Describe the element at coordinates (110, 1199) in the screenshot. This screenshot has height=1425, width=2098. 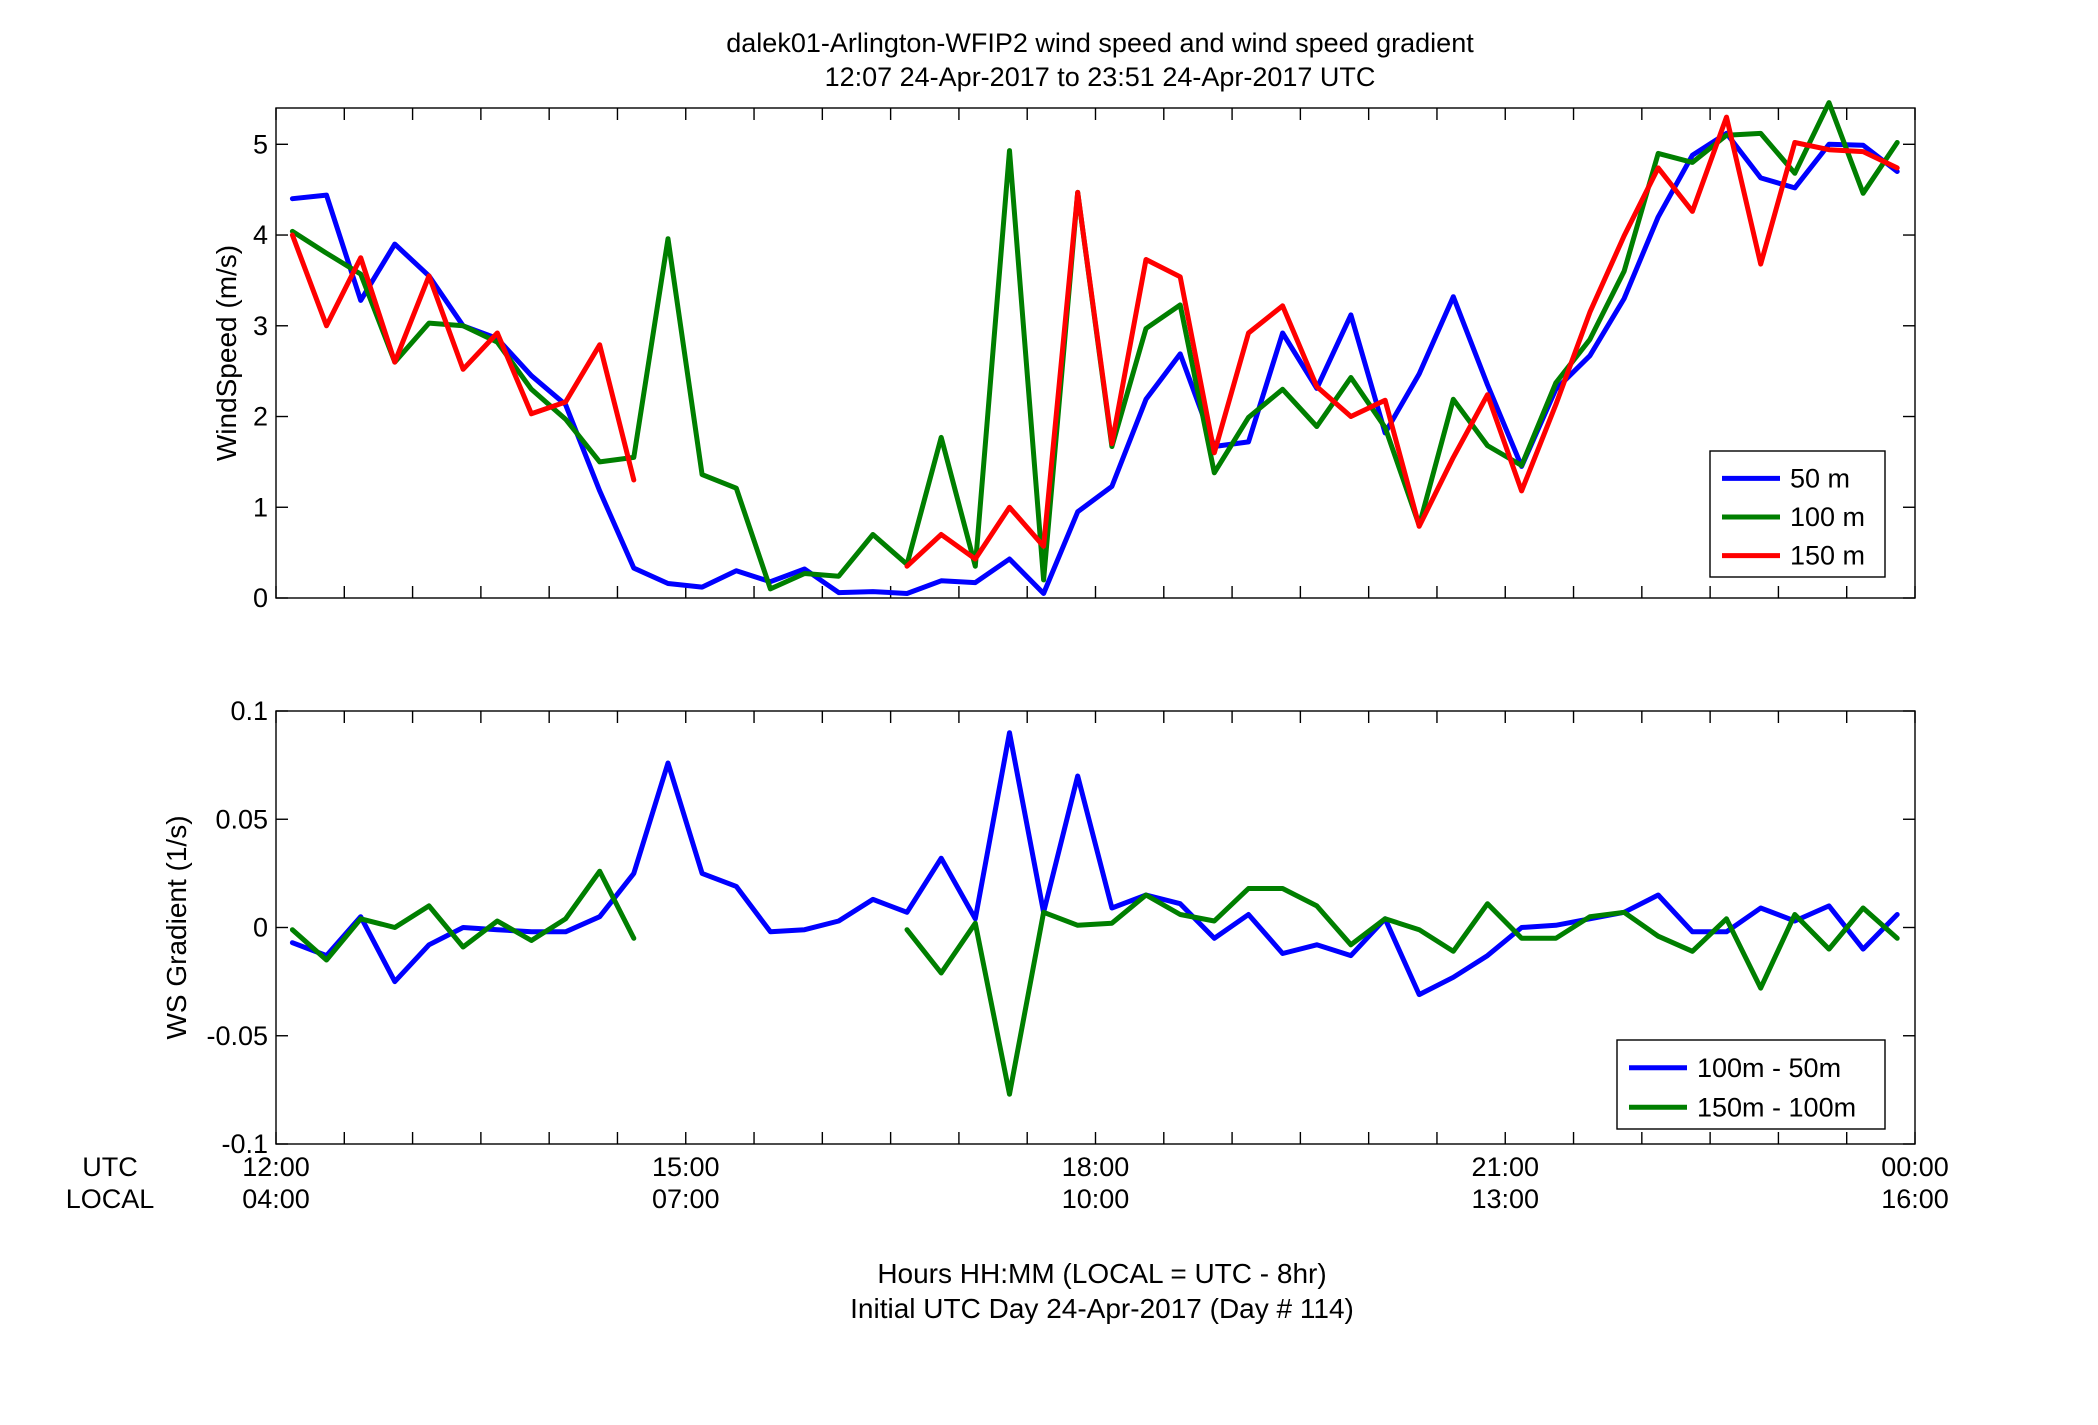
I see `local-row-label: LOCAL` at that location.